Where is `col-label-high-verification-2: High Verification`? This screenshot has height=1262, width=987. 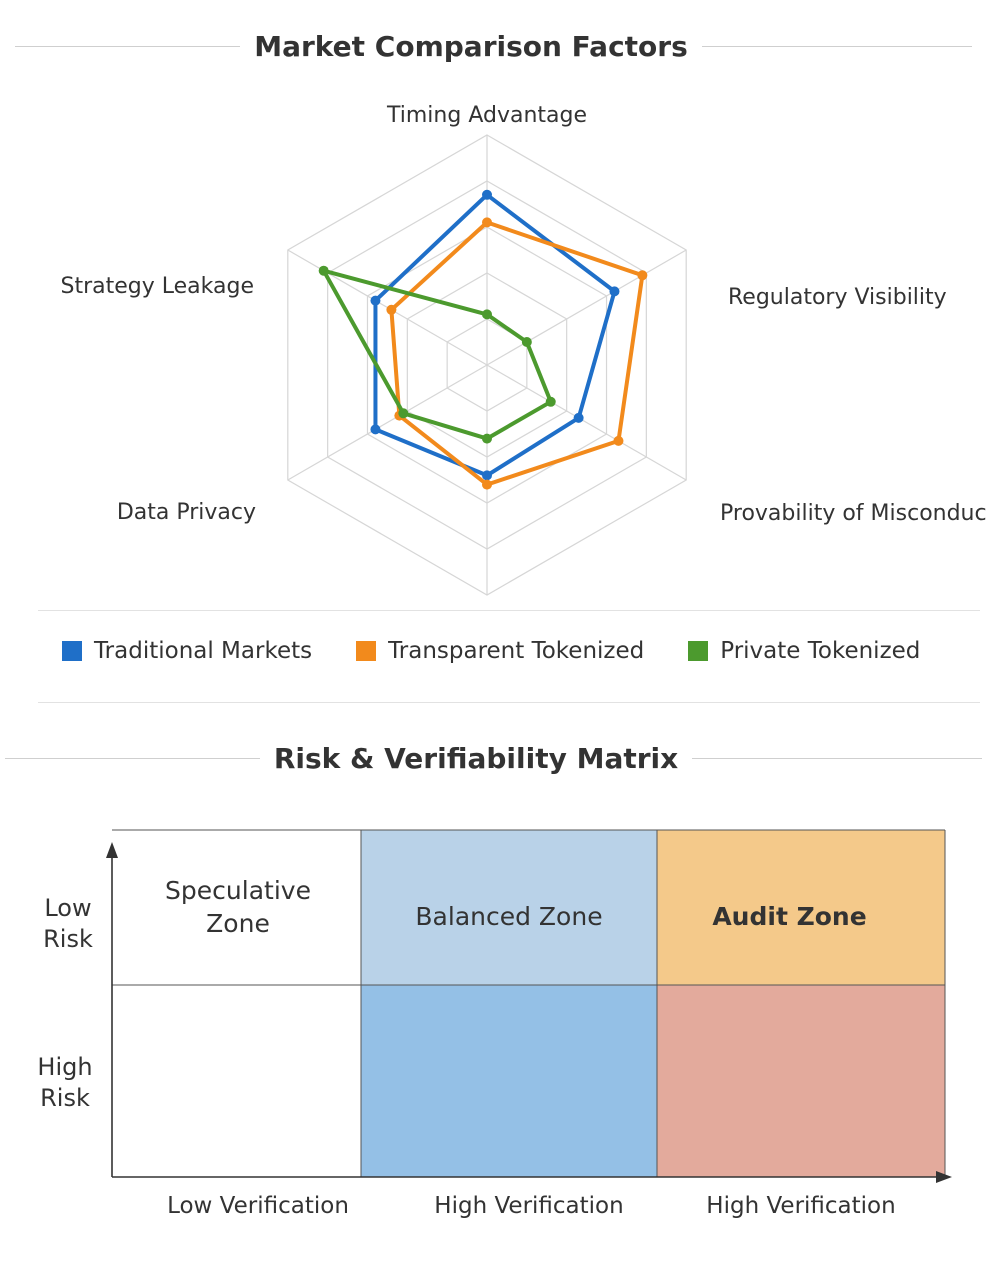 col-label-high-verification-2: High Verification is located at coordinates (801, 1206).